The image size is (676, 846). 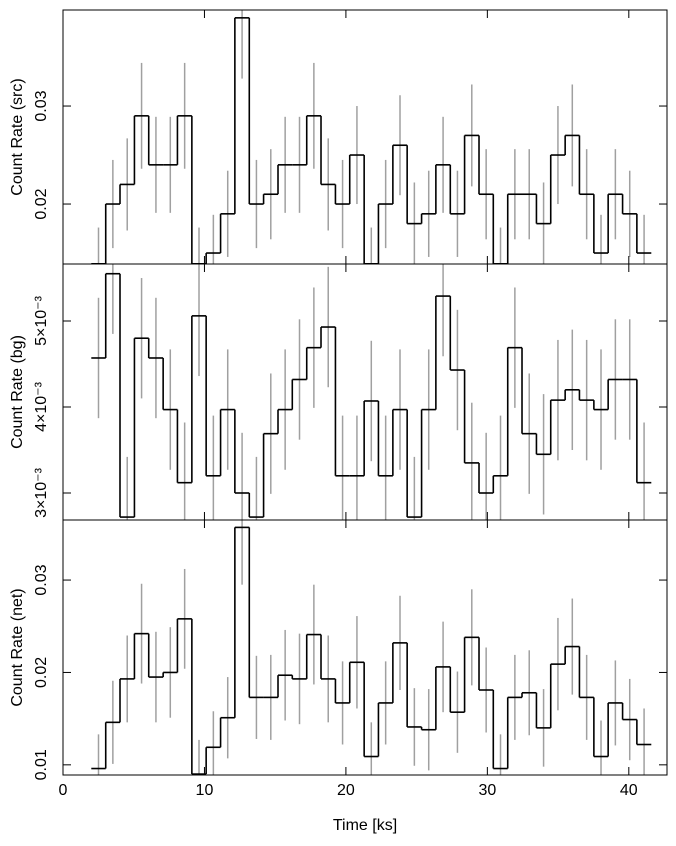 What do you see at coordinates (41, 320) in the screenshot?
I see `y-tick-label: 5×10⁻³` at bounding box center [41, 320].